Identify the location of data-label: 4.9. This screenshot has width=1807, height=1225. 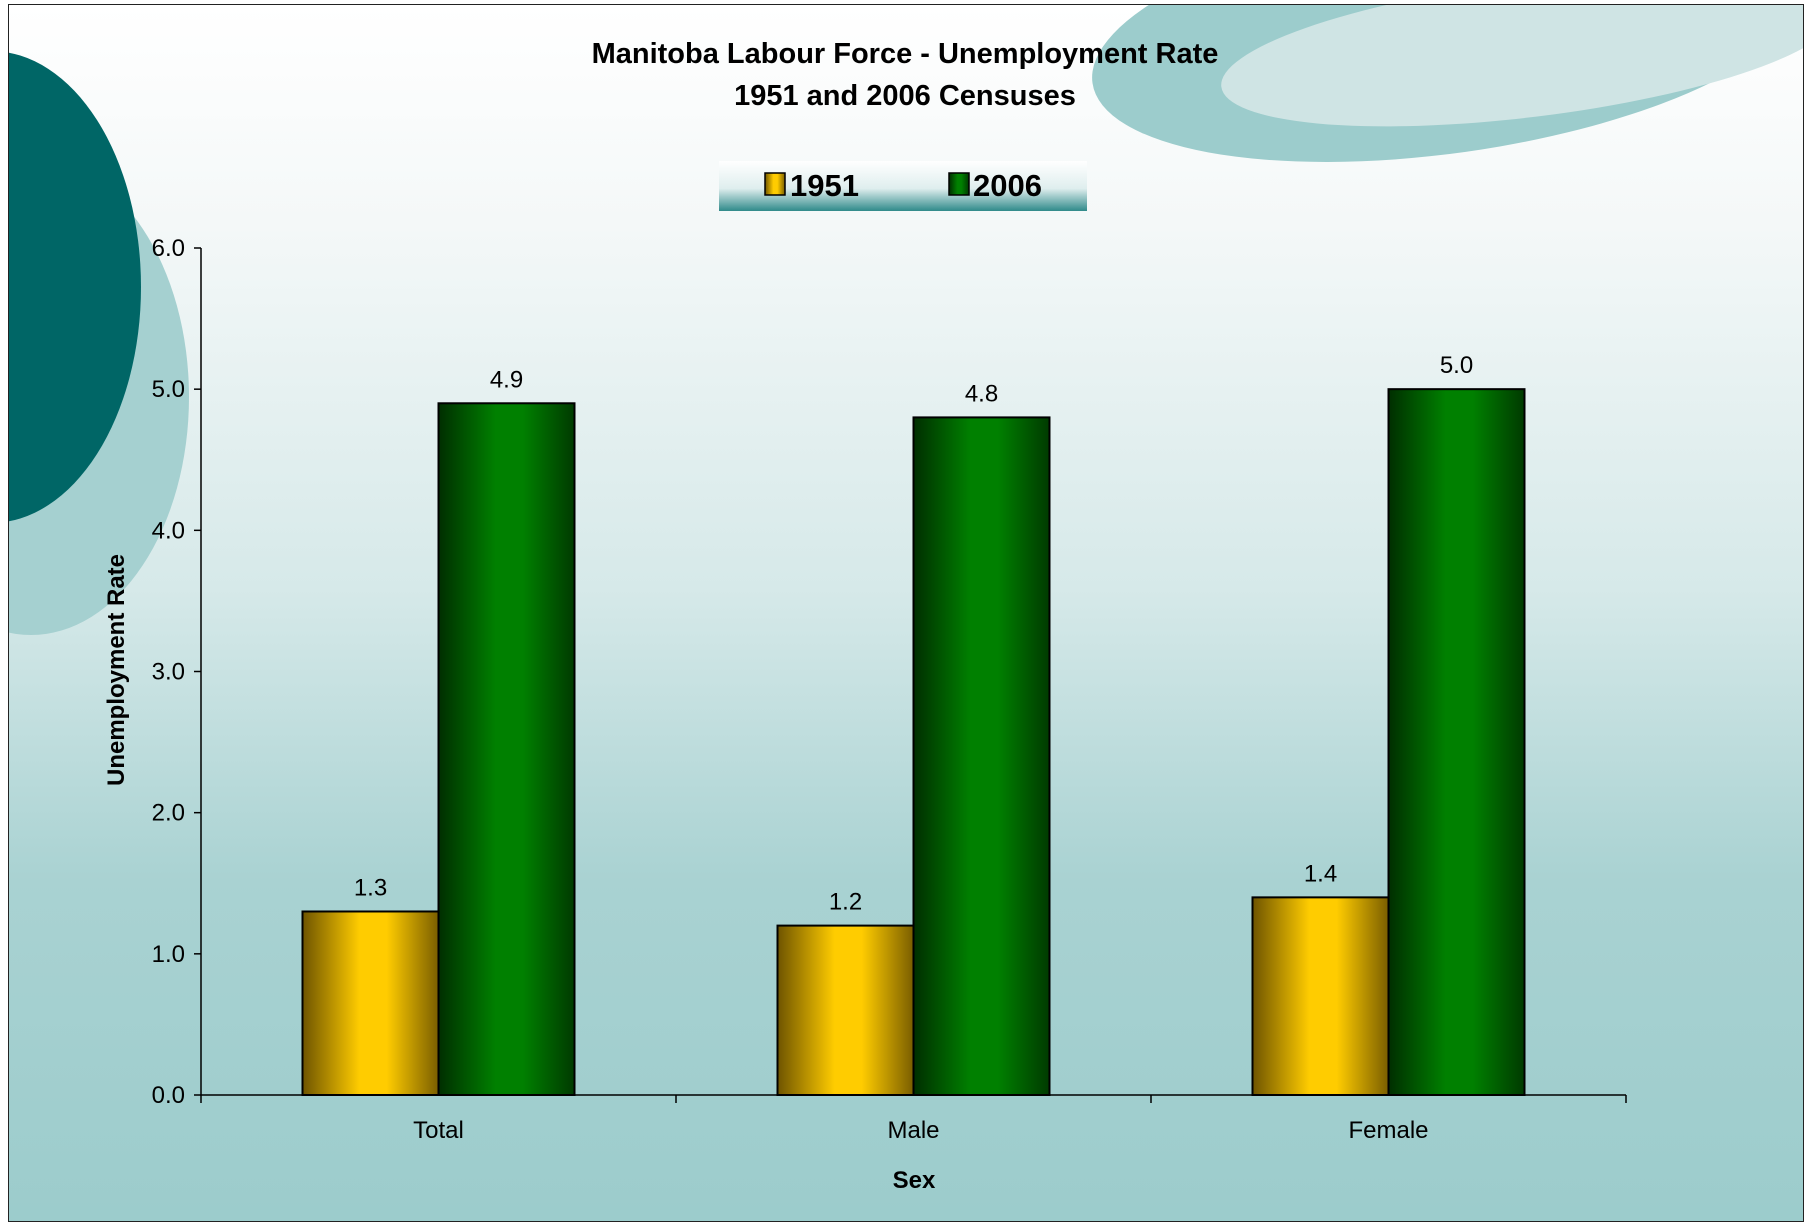
(506, 379).